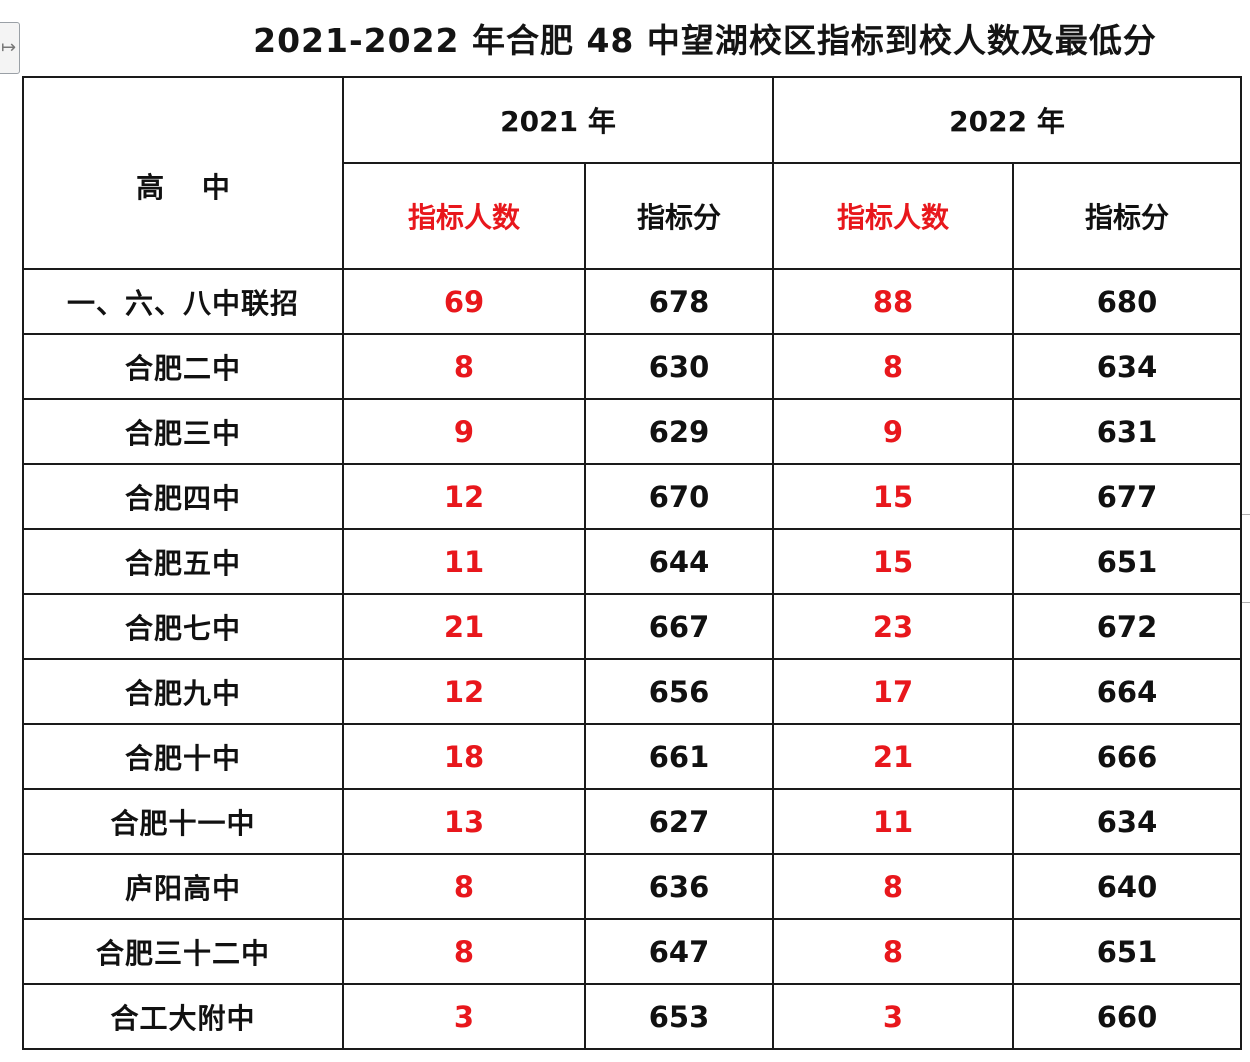  Describe the element at coordinates (464, 431) in the screenshot. I see `quota-2021: 9` at that location.